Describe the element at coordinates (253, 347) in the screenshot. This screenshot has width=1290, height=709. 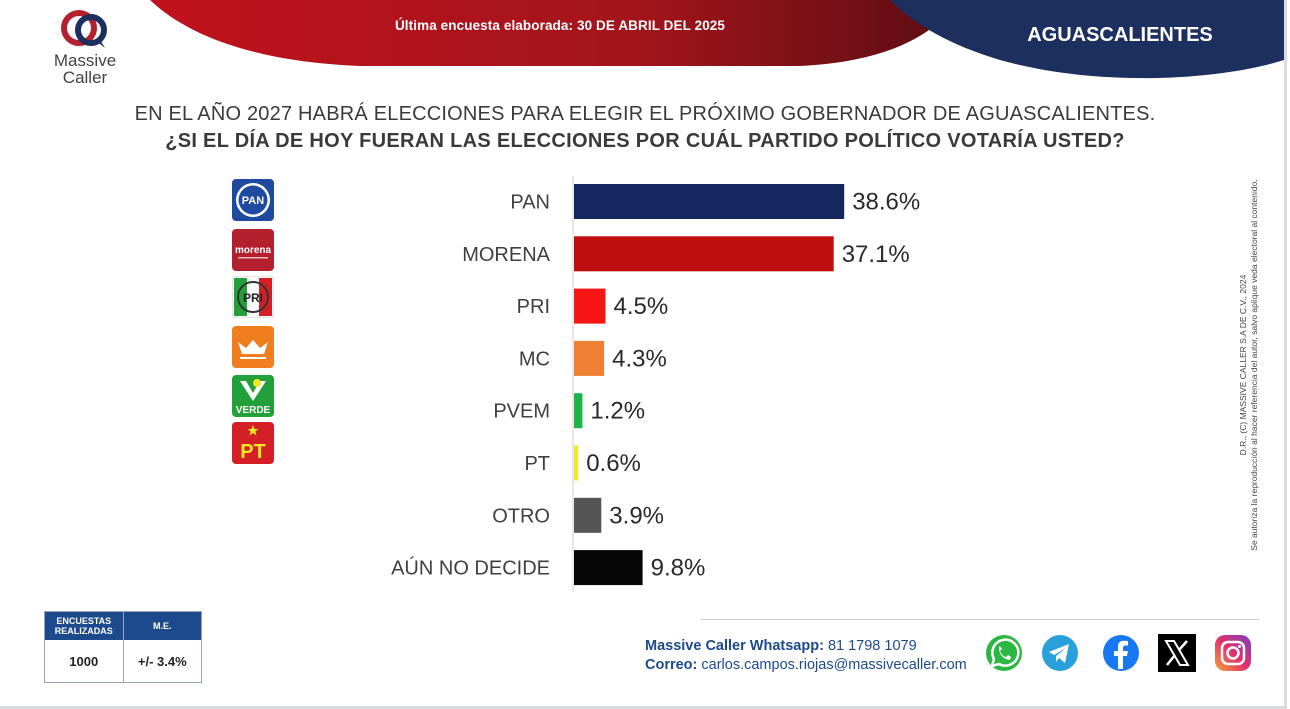
I see `mc-logo-icon` at that location.